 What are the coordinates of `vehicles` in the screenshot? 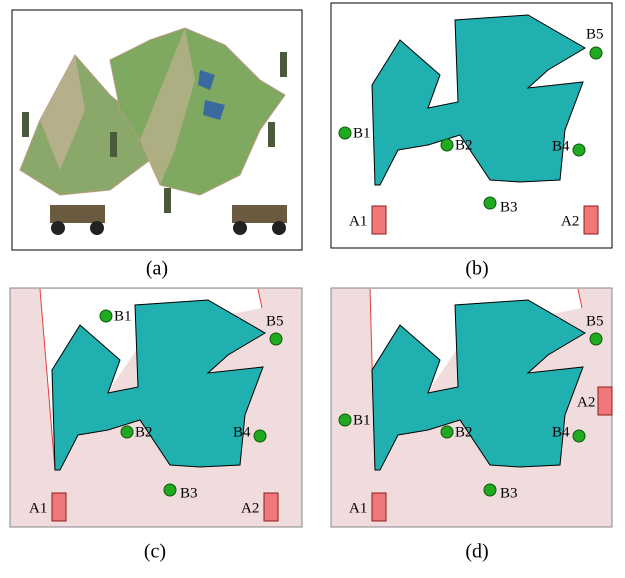 It's located at (168, 220).